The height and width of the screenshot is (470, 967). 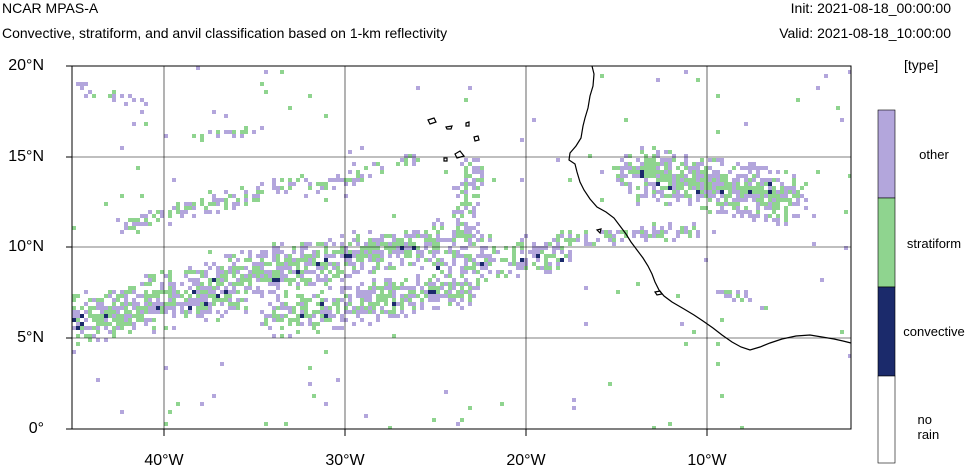 I want to click on colorbar-label-no-rain: no rain, so click(x=928, y=427).